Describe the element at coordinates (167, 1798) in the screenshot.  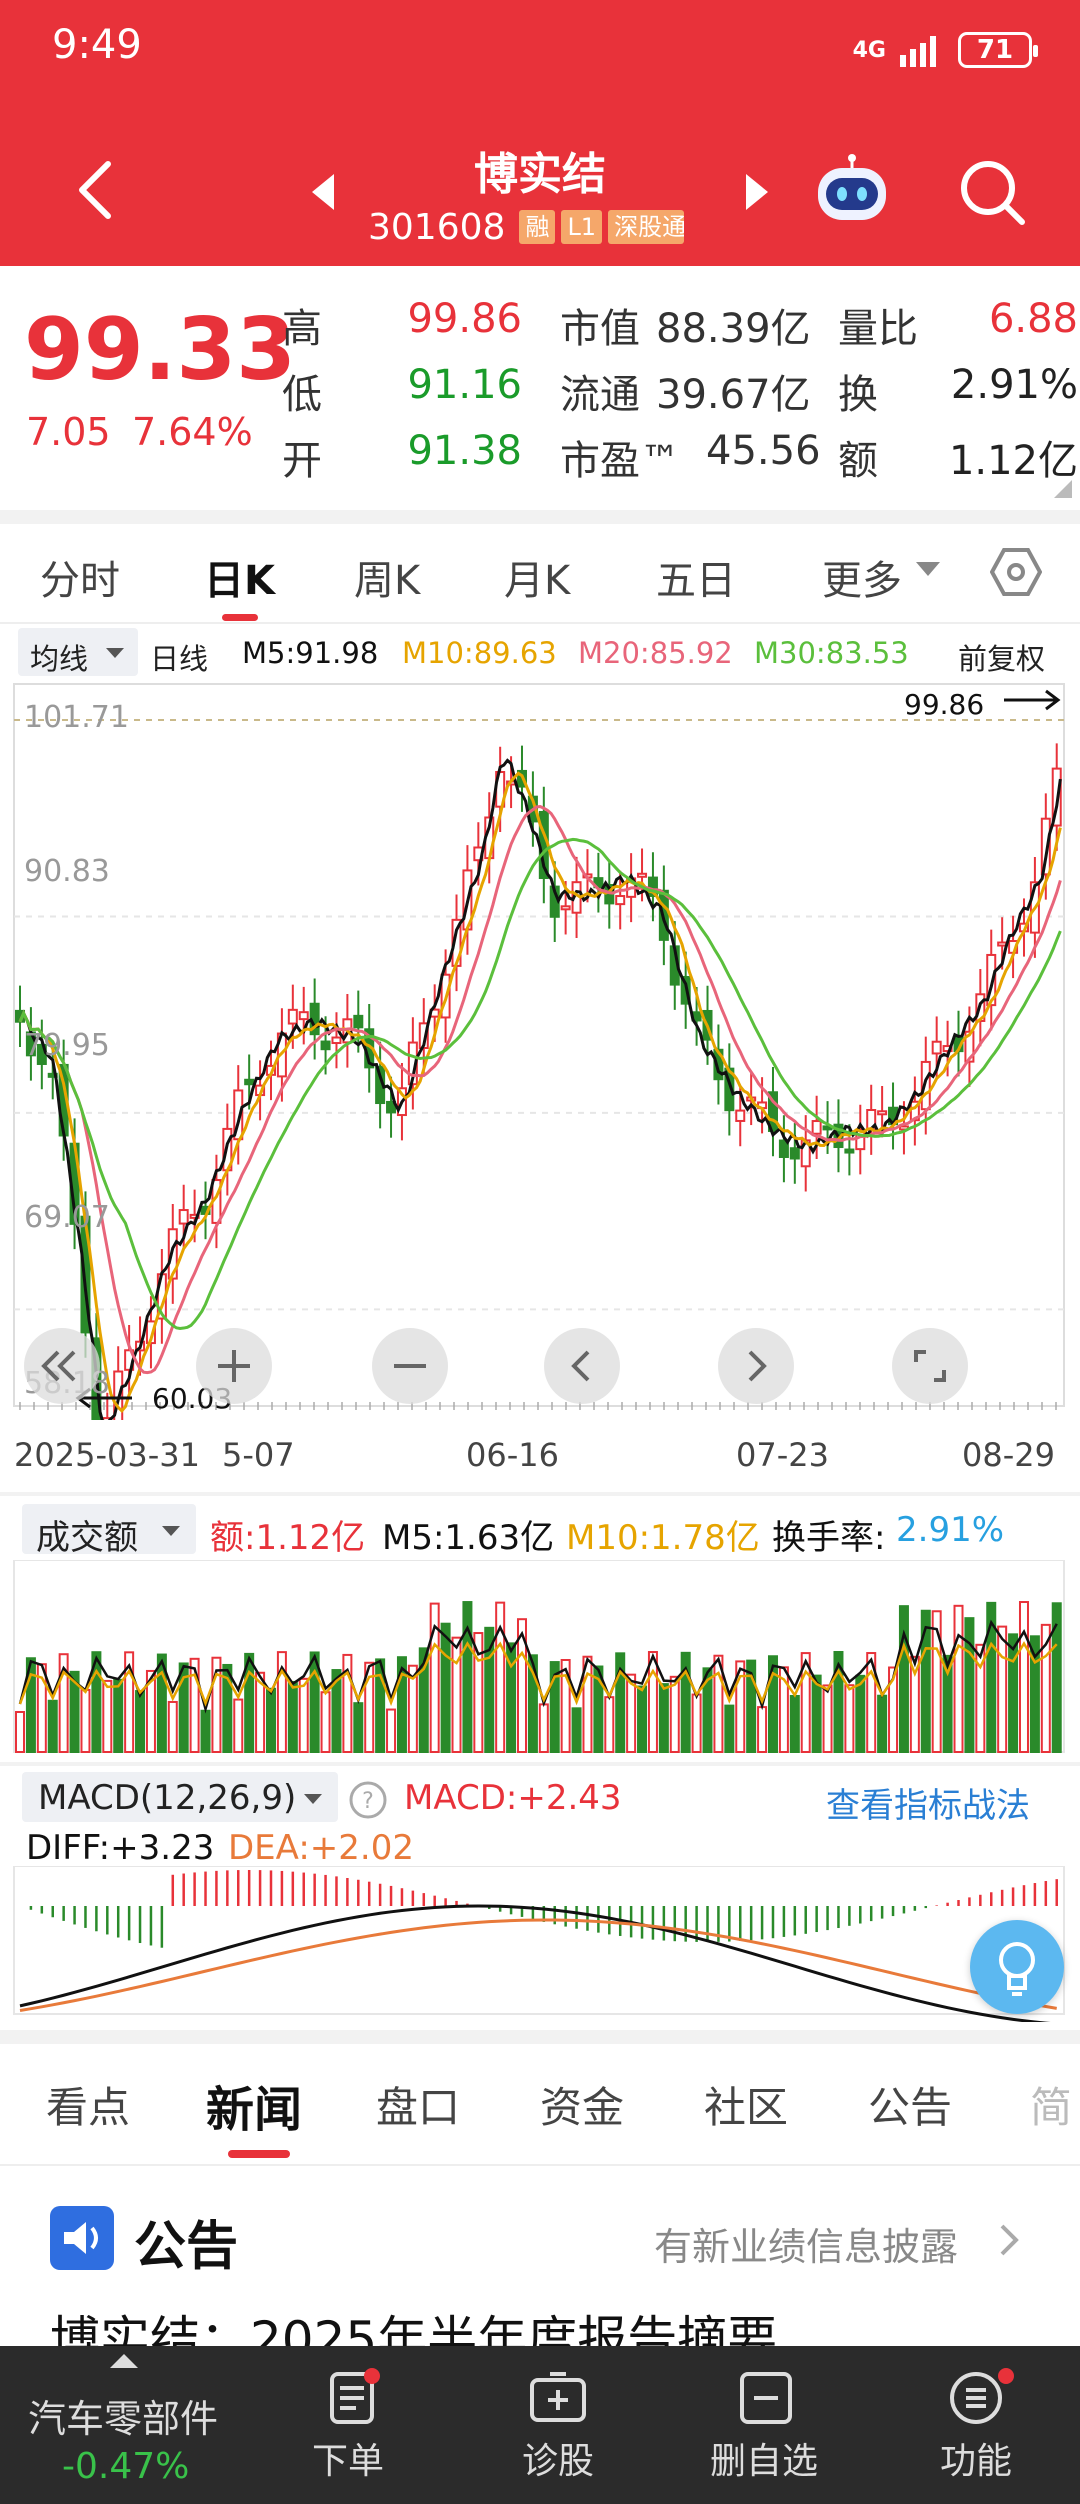
I see `macd-select: MACD(12,26,9)` at that location.